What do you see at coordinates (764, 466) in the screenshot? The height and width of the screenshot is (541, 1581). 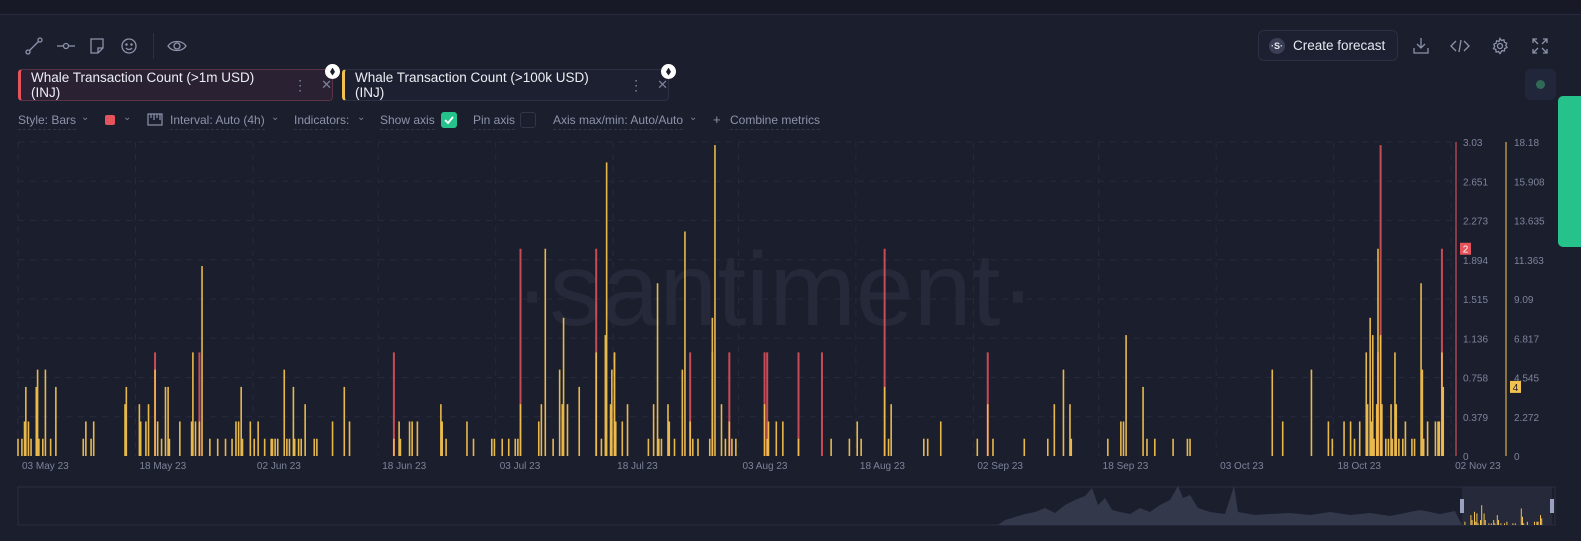 I see `x-tick-label: 03 Aug 23` at bounding box center [764, 466].